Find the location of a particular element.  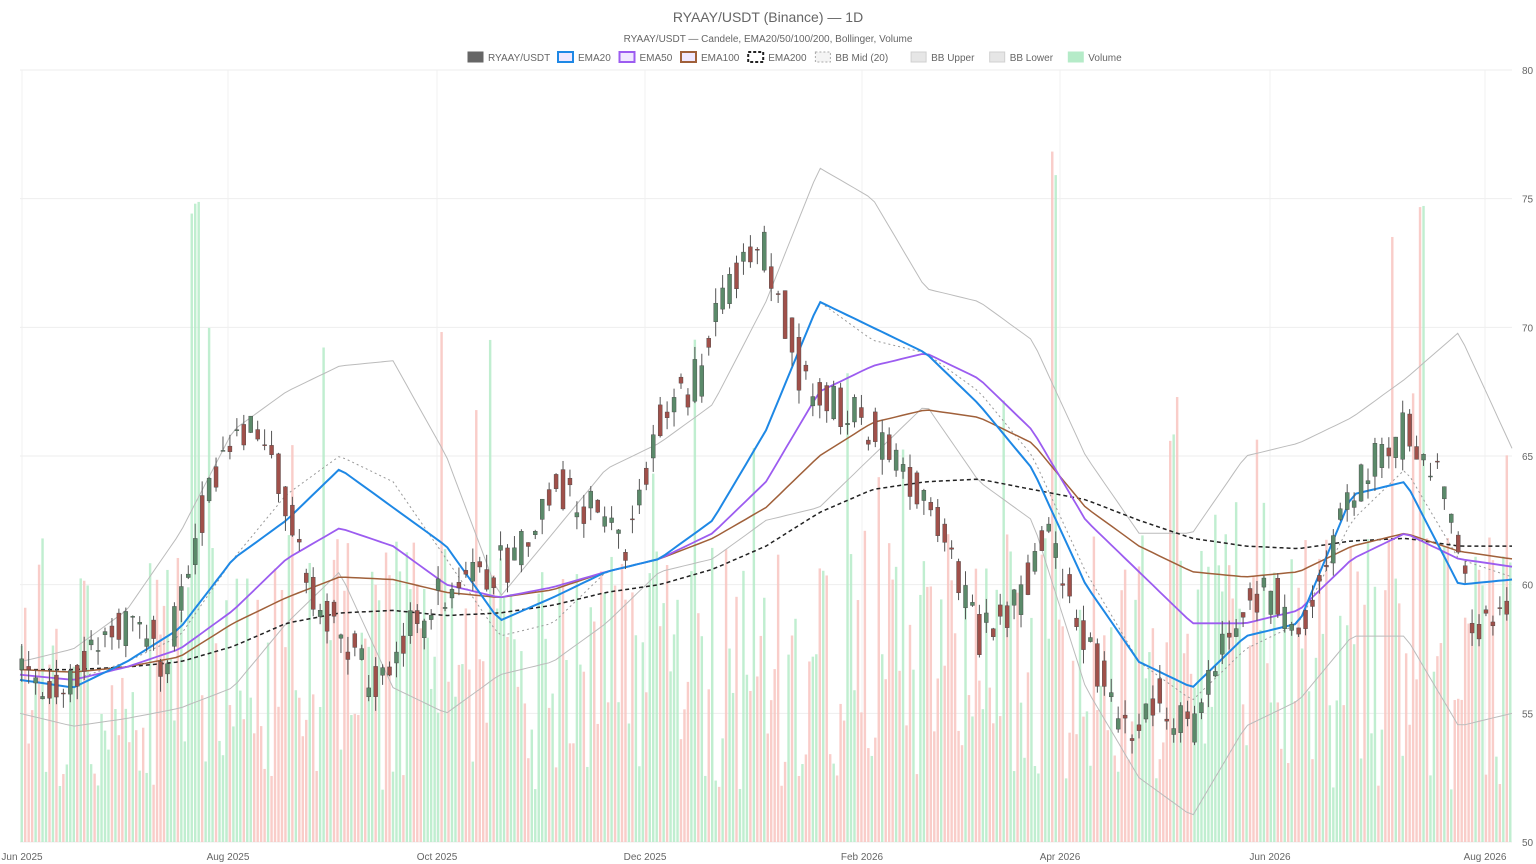

legend-label: BB Mid (20) is located at coordinates (861, 58).